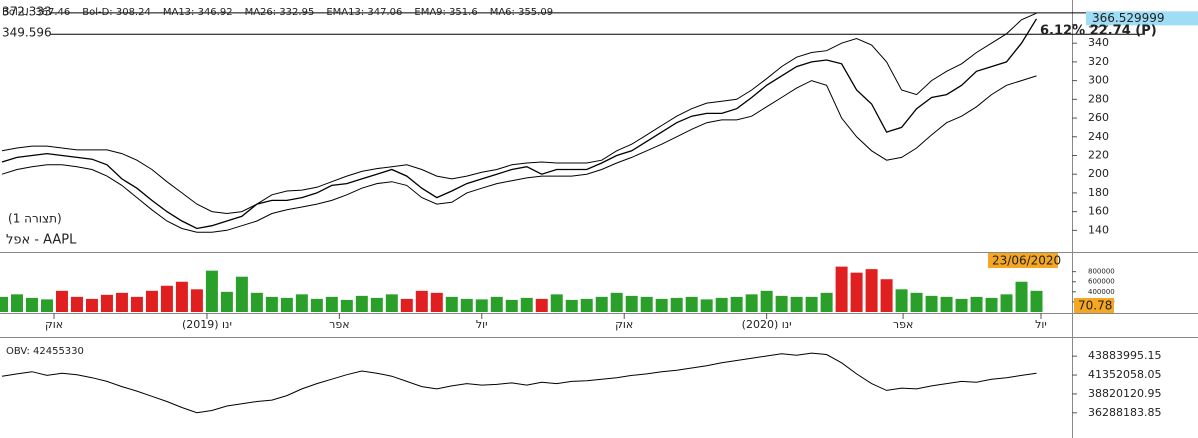  I want to click on legend-entry: Bol-U: 367.46, so click(36, 12).